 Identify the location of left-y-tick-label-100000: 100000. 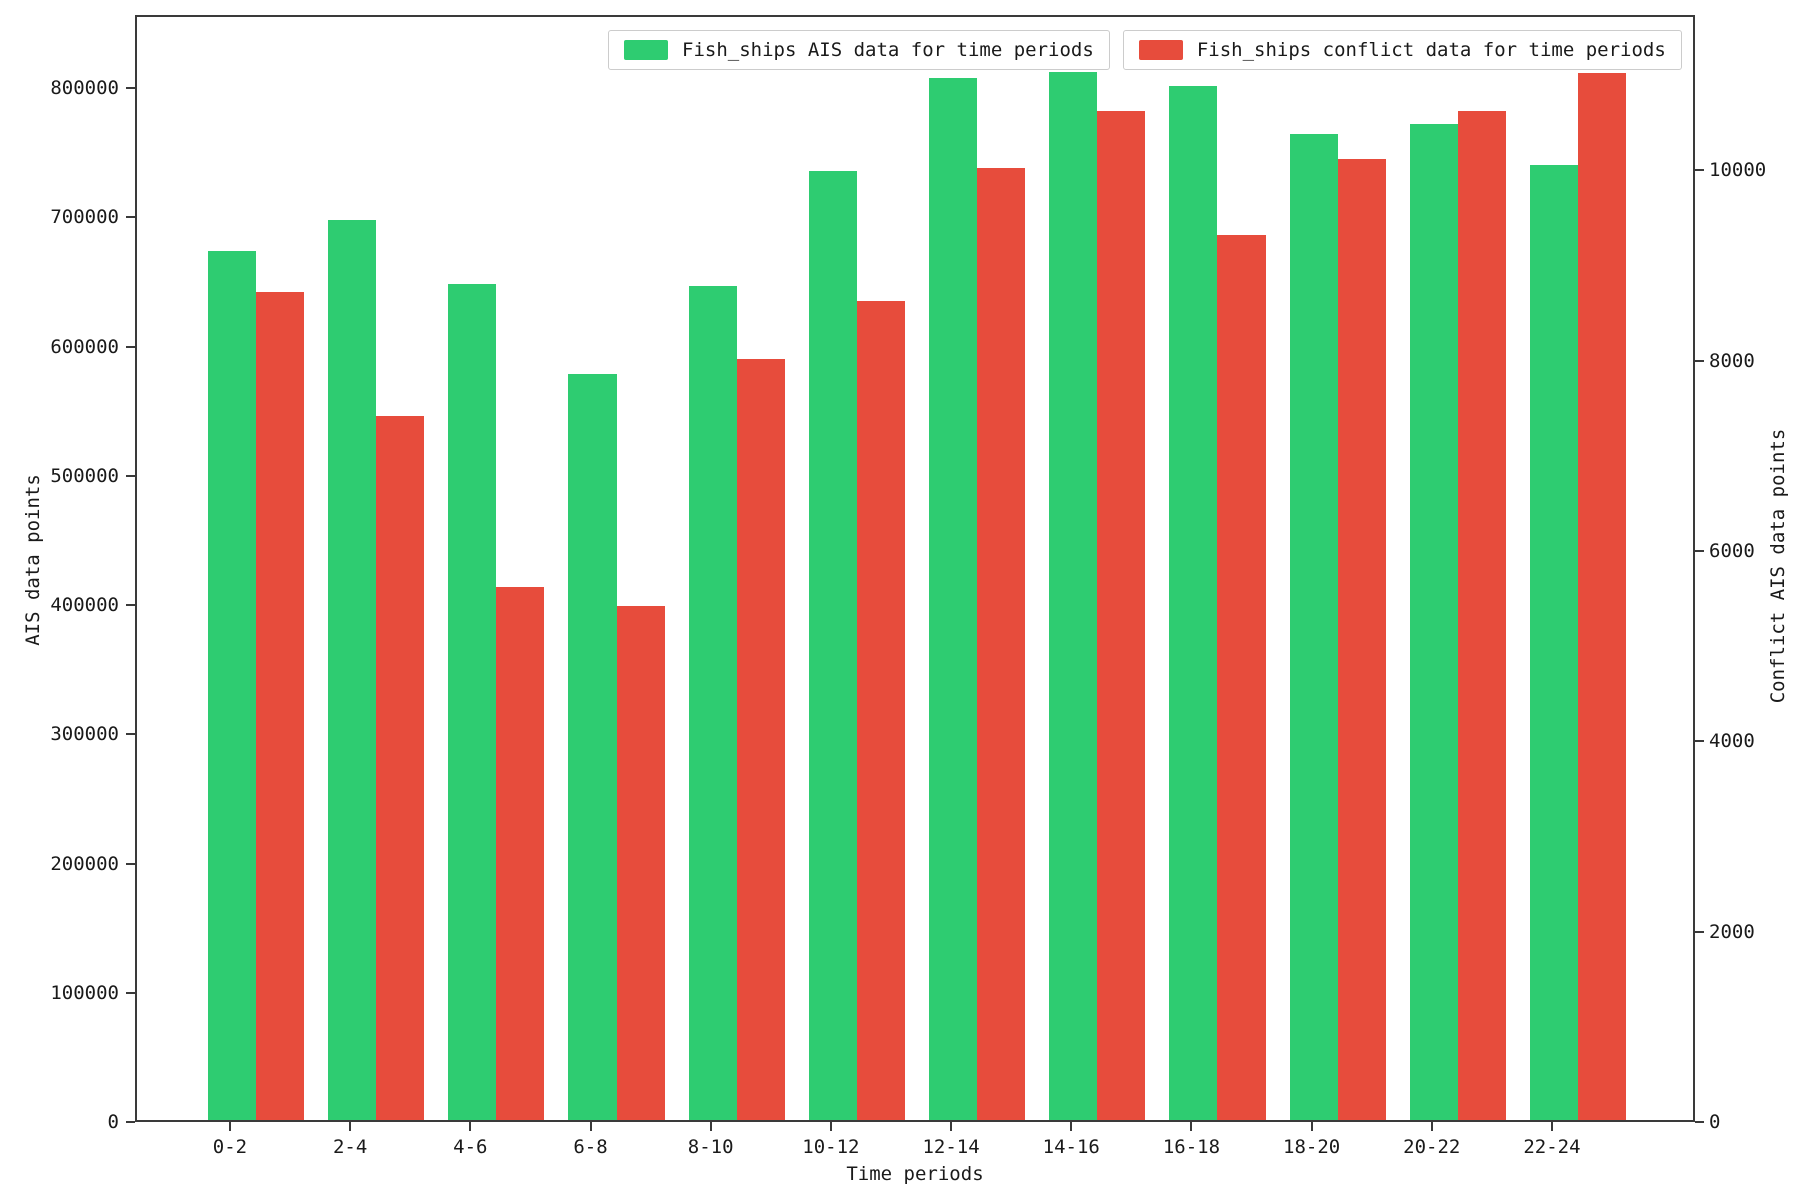
(84, 992).